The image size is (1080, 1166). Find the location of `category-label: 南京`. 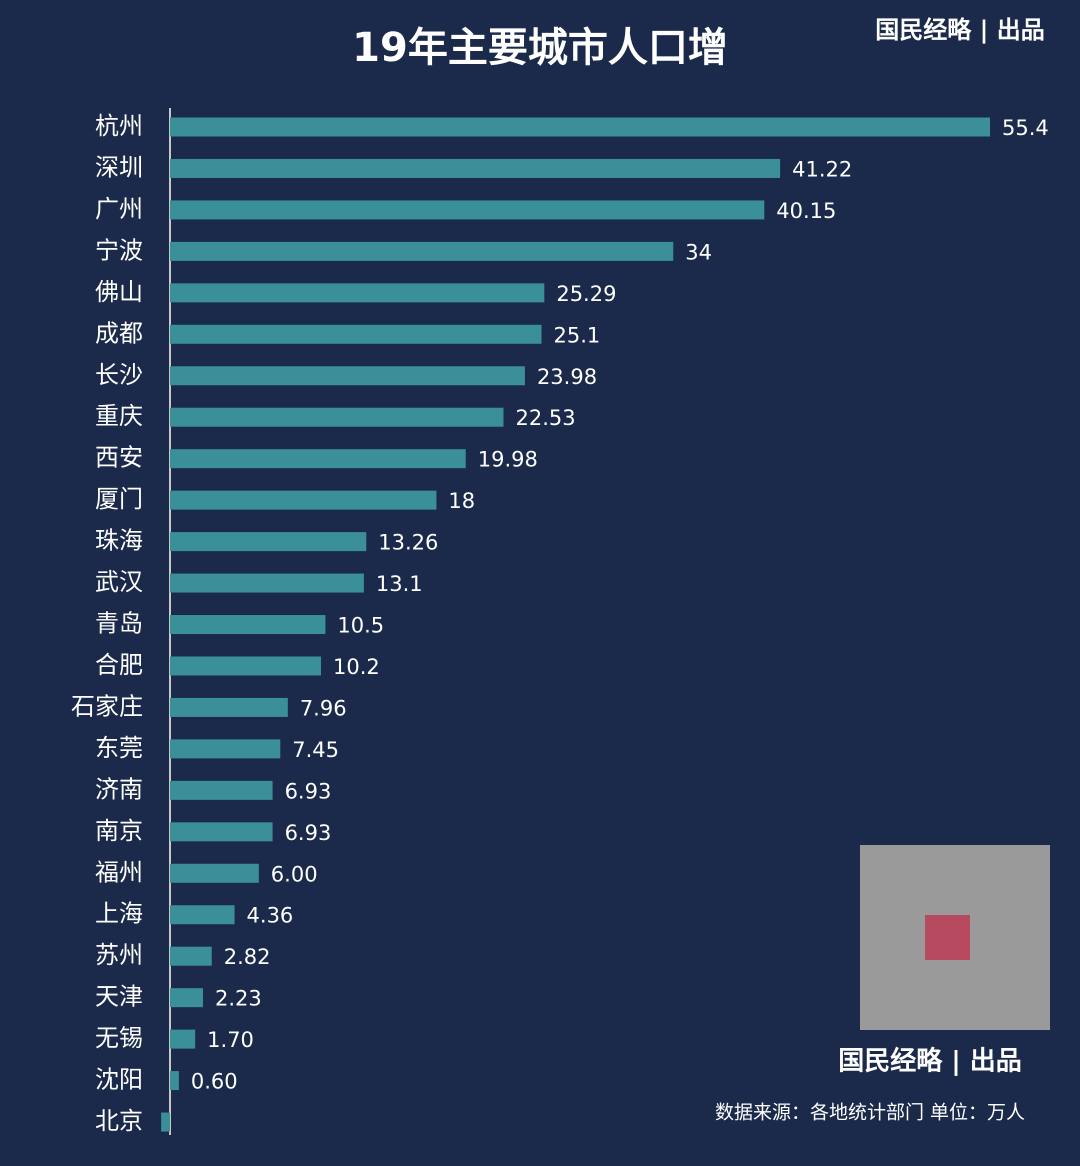

category-label: 南京 is located at coordinates (119, 831).